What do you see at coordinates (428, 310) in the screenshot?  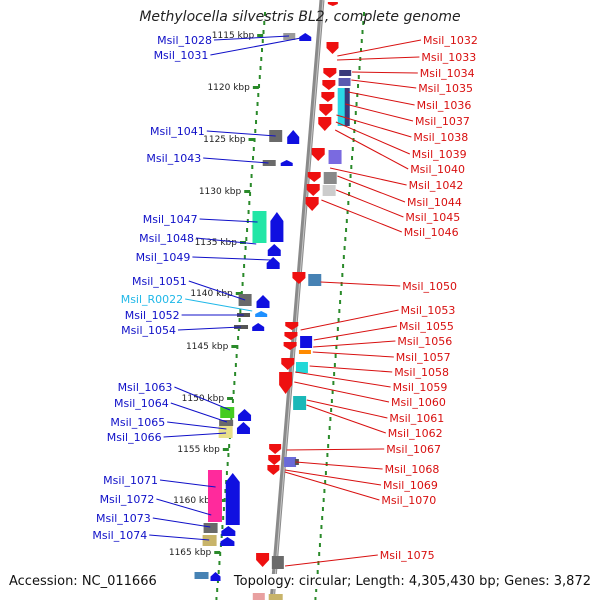 I see `right-gene-label: Msil_1053` at bounding box center [428, 310].